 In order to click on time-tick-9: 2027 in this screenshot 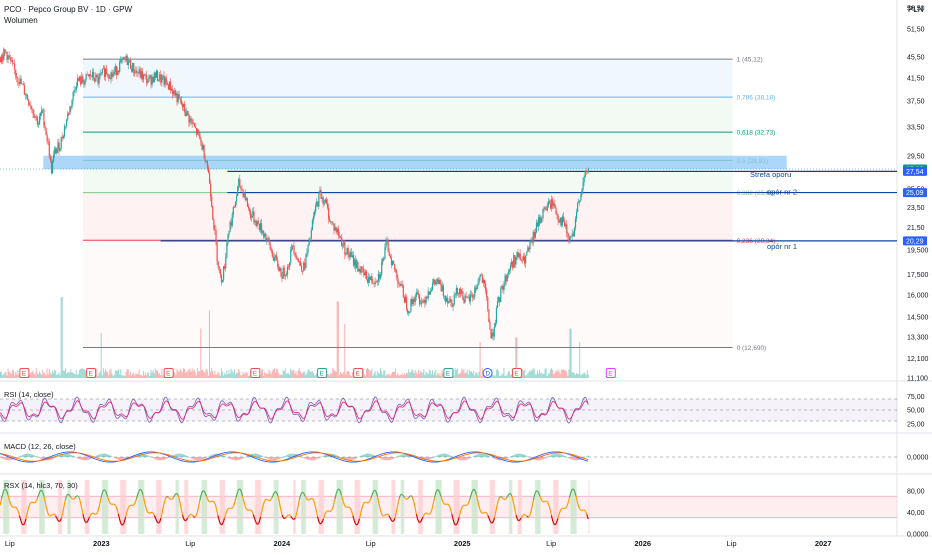, I will do `click(823, 543)`.